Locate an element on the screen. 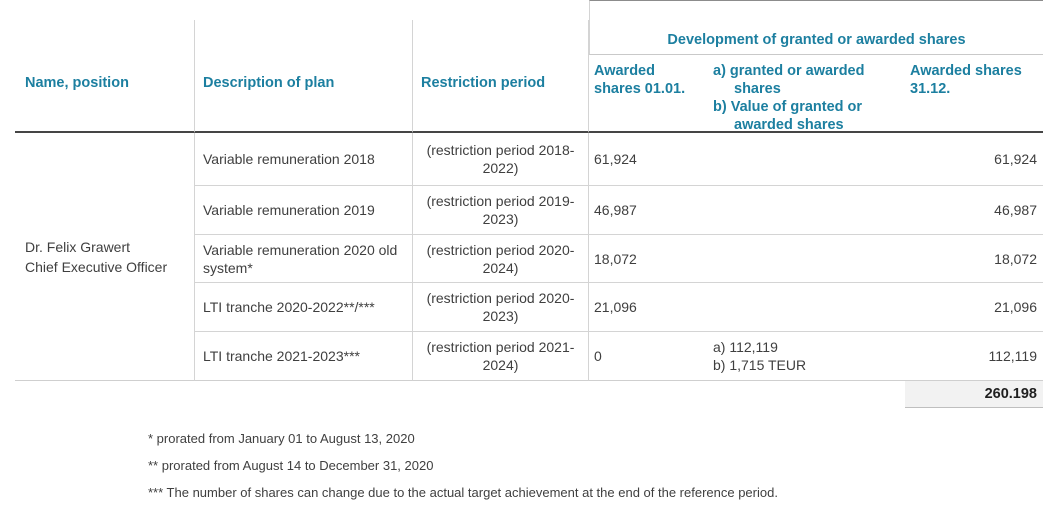 This screenshot has width=1057, height=526. column-header-line-a: a) granted or awarded shares is located at coordinates (789, 80).